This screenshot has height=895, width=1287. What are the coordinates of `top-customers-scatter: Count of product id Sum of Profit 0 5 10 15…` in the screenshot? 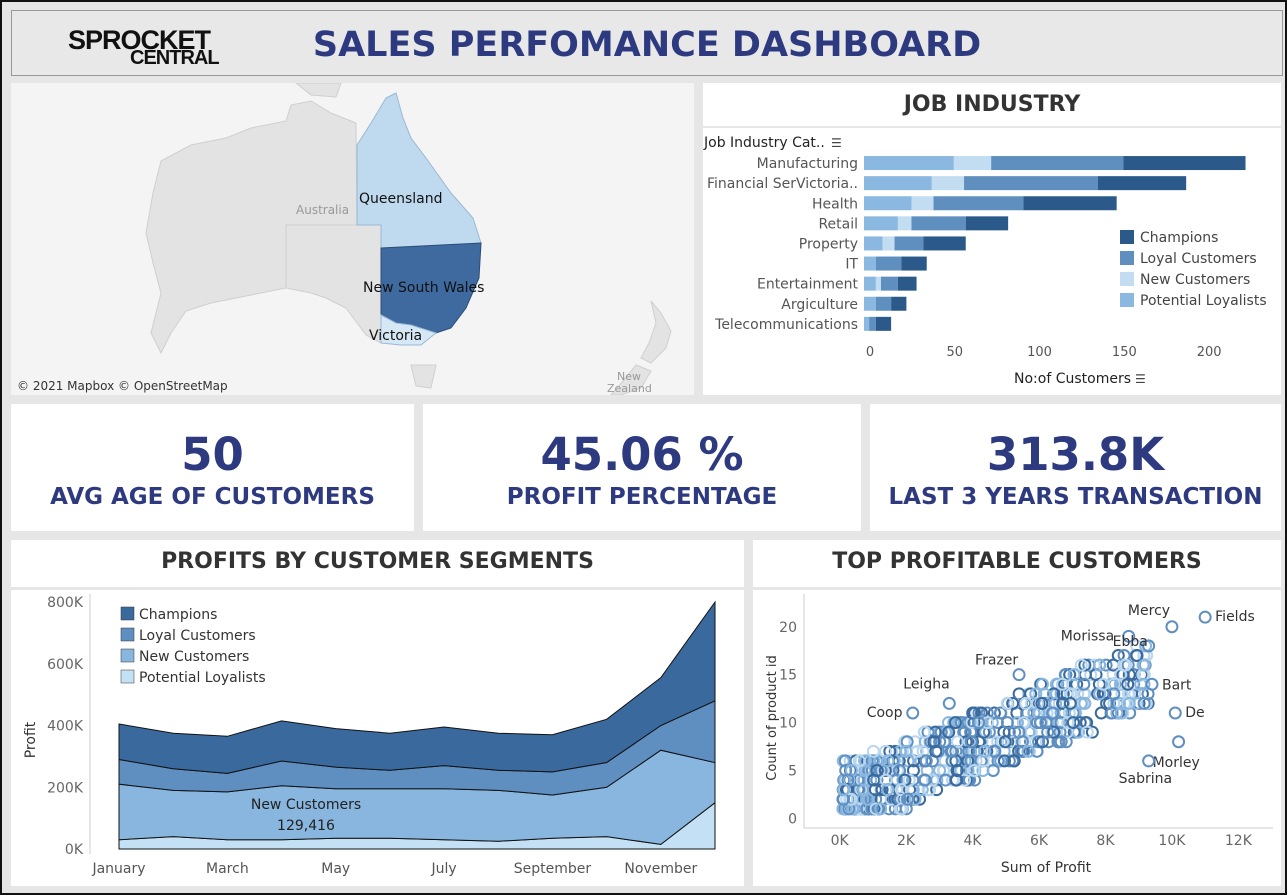 It's located at (1017, 738).